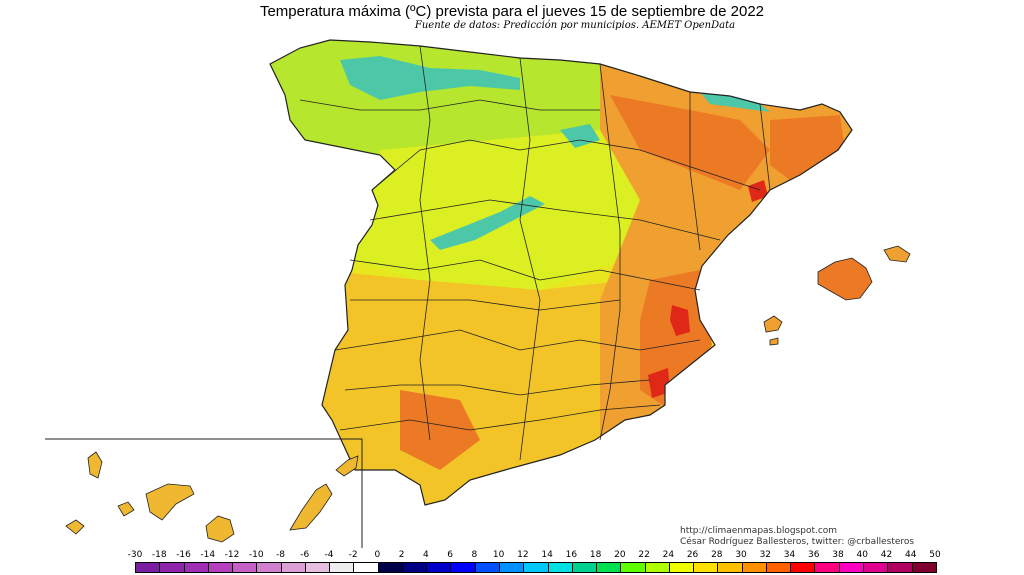 The image size is (1024, 575). Describe the element at coordinates (377, 555) in the screenshot. I see `legend-label: 0` at that location.